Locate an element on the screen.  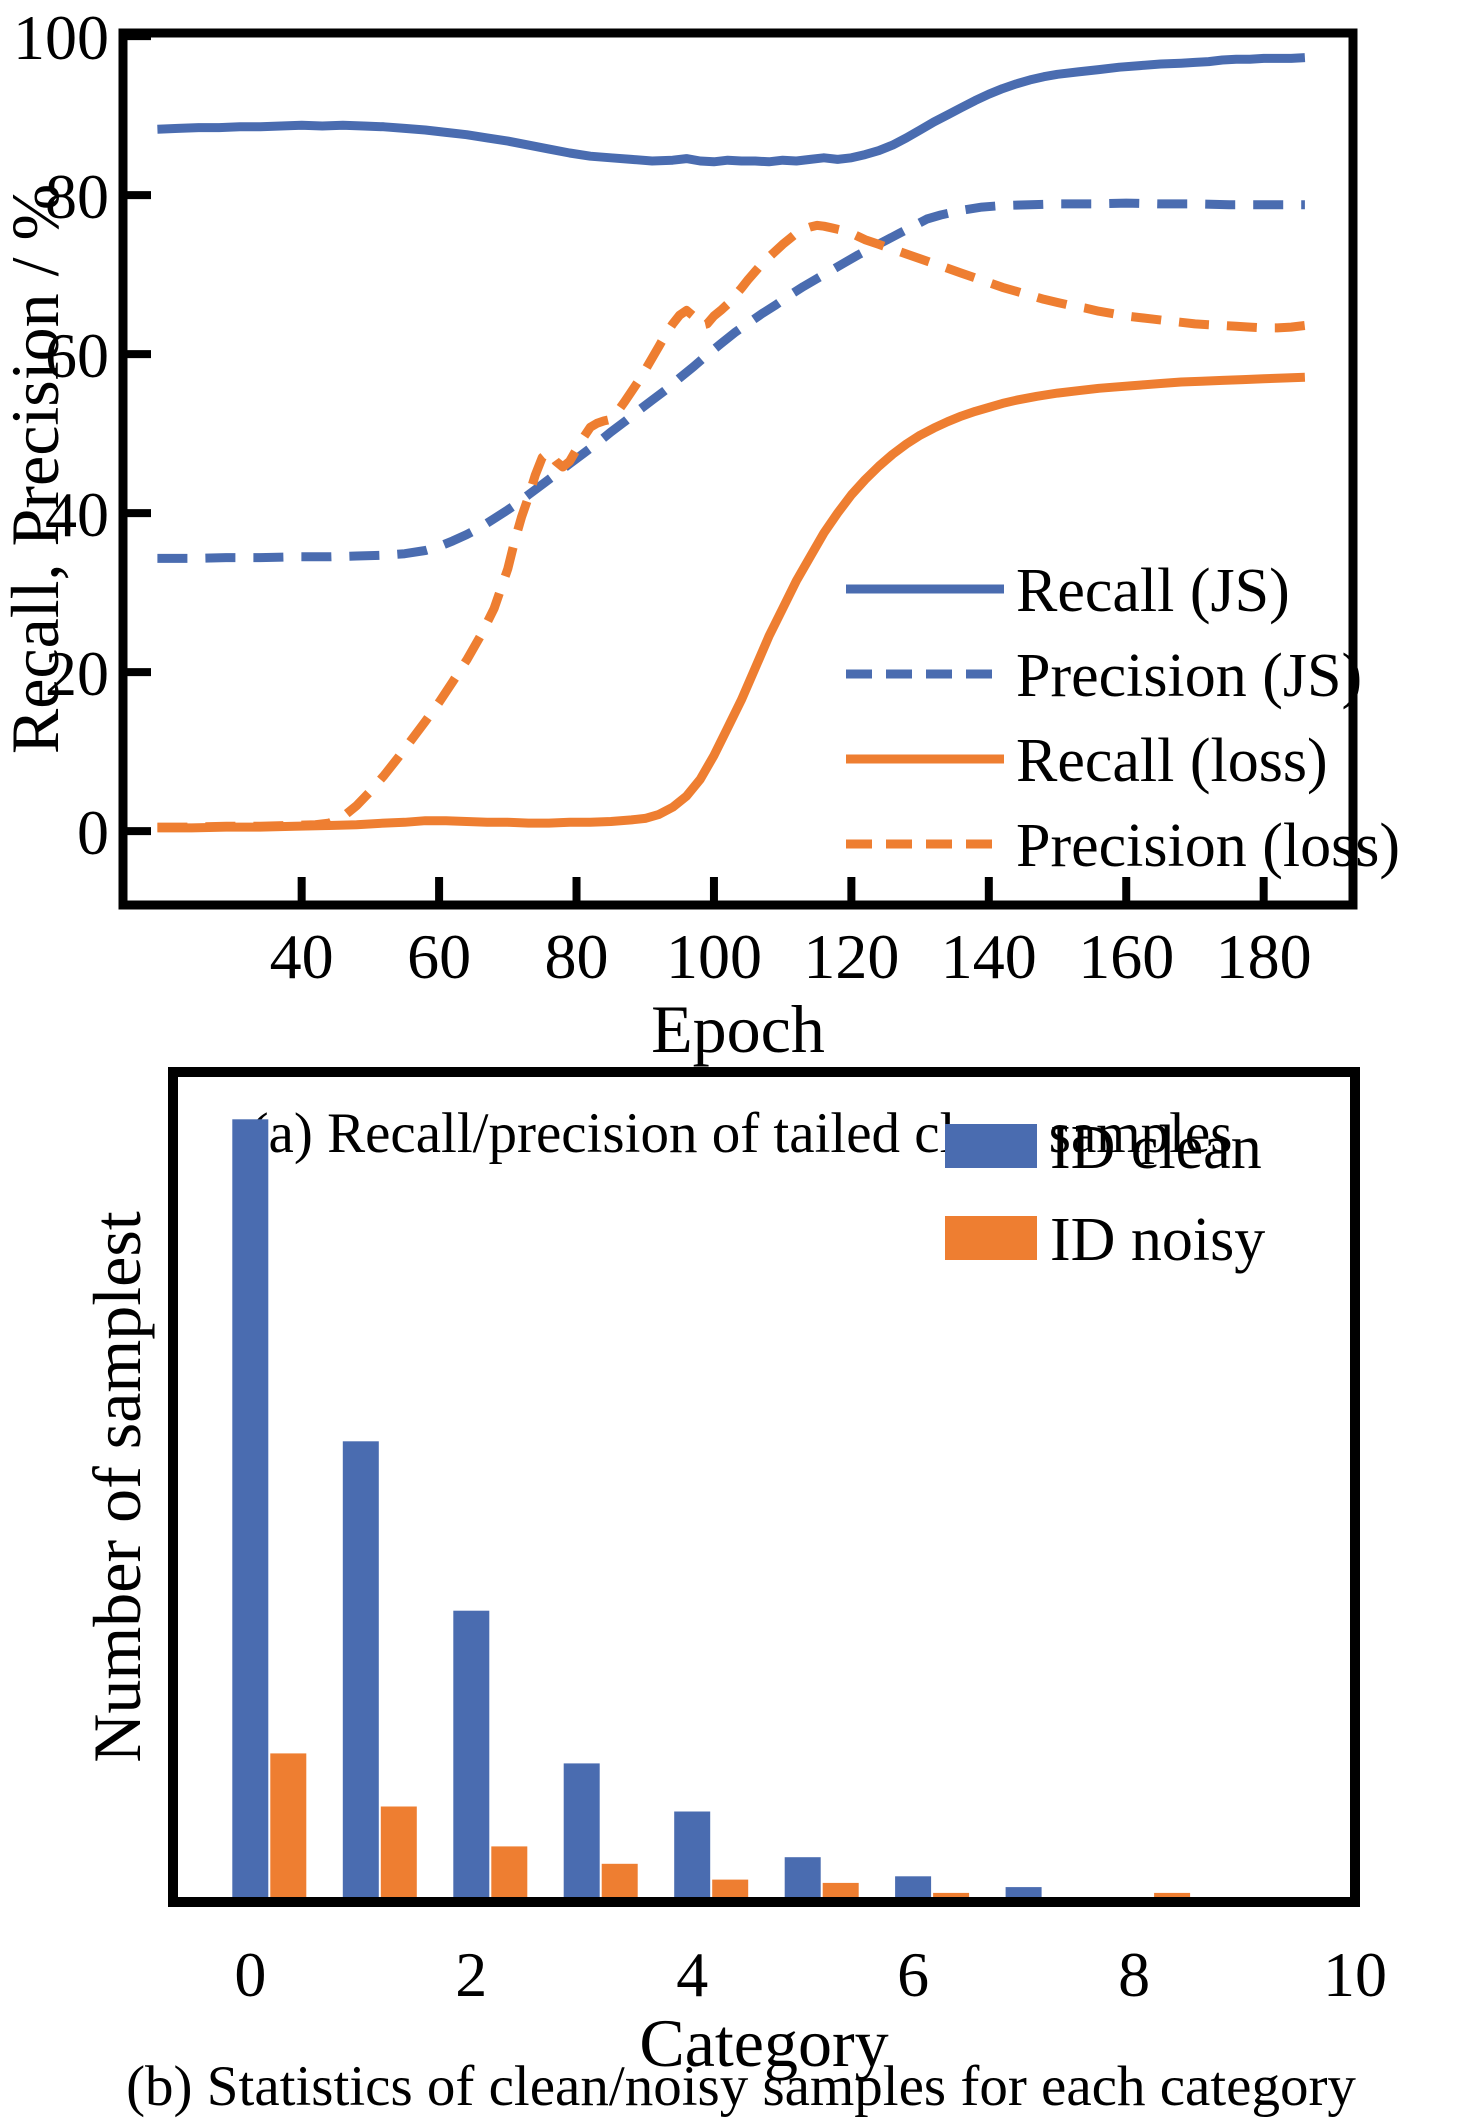
x-tick-label: 8 is located at coordinates (1134, 1974).